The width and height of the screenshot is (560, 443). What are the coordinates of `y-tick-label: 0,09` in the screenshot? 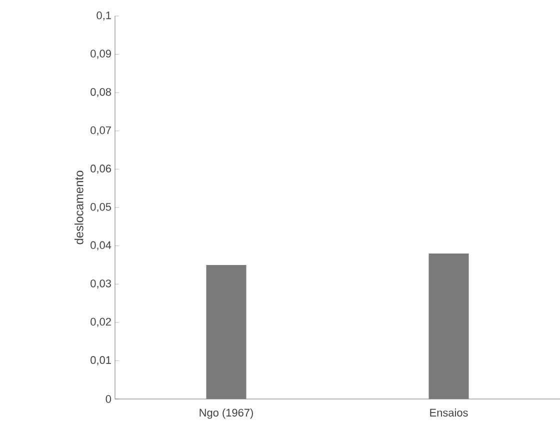 It's located at (100, 54).